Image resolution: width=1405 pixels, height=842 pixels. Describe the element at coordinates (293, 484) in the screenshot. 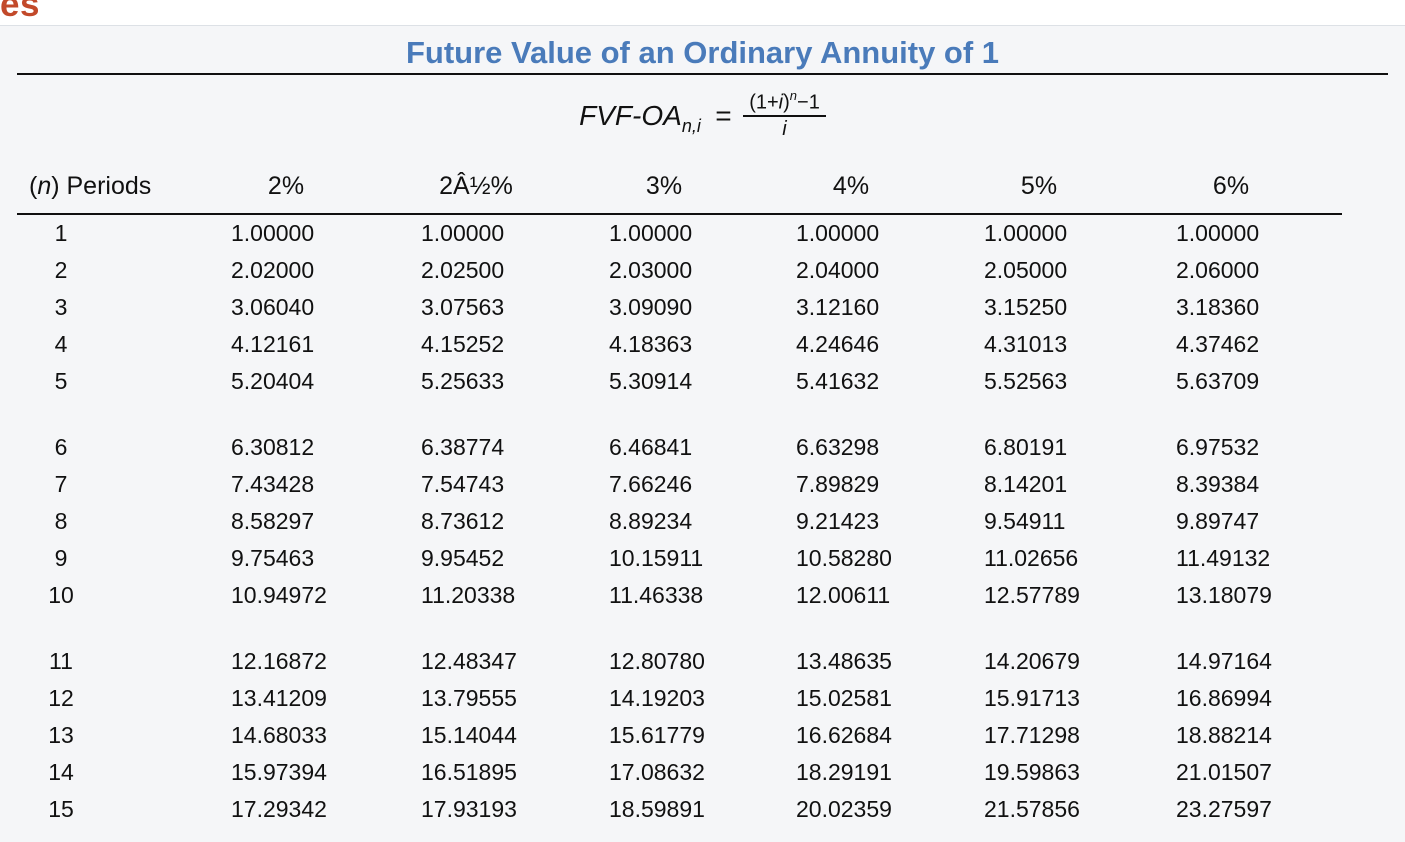

I see `value-cell: 7.43428` at that location.